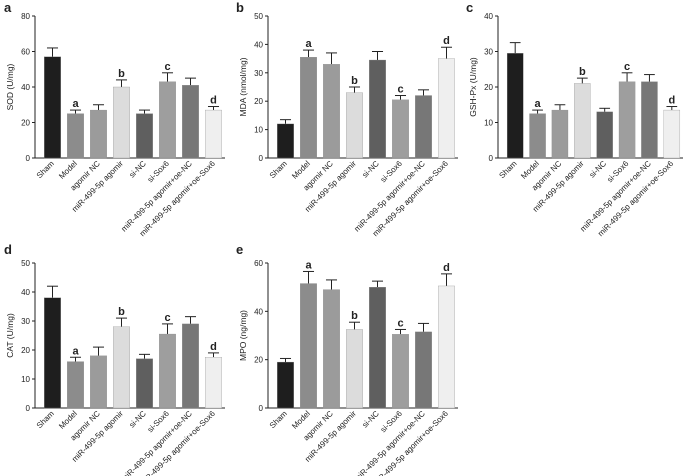  Describe the element at coordinates (10, 335) in the screenshot. I see `y-axis-label: CAT (U/mg)` at that location.